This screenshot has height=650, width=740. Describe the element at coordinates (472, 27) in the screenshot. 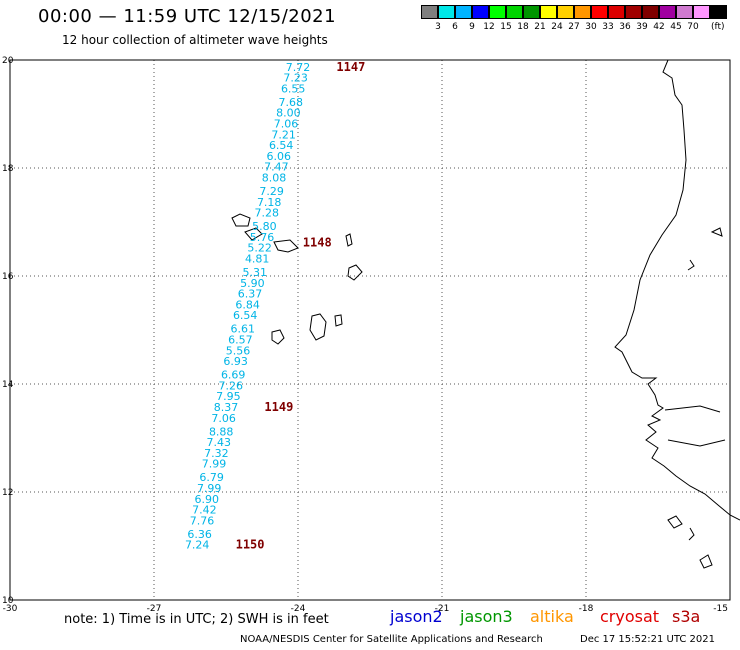

I see `legend-label: 9` at that location.